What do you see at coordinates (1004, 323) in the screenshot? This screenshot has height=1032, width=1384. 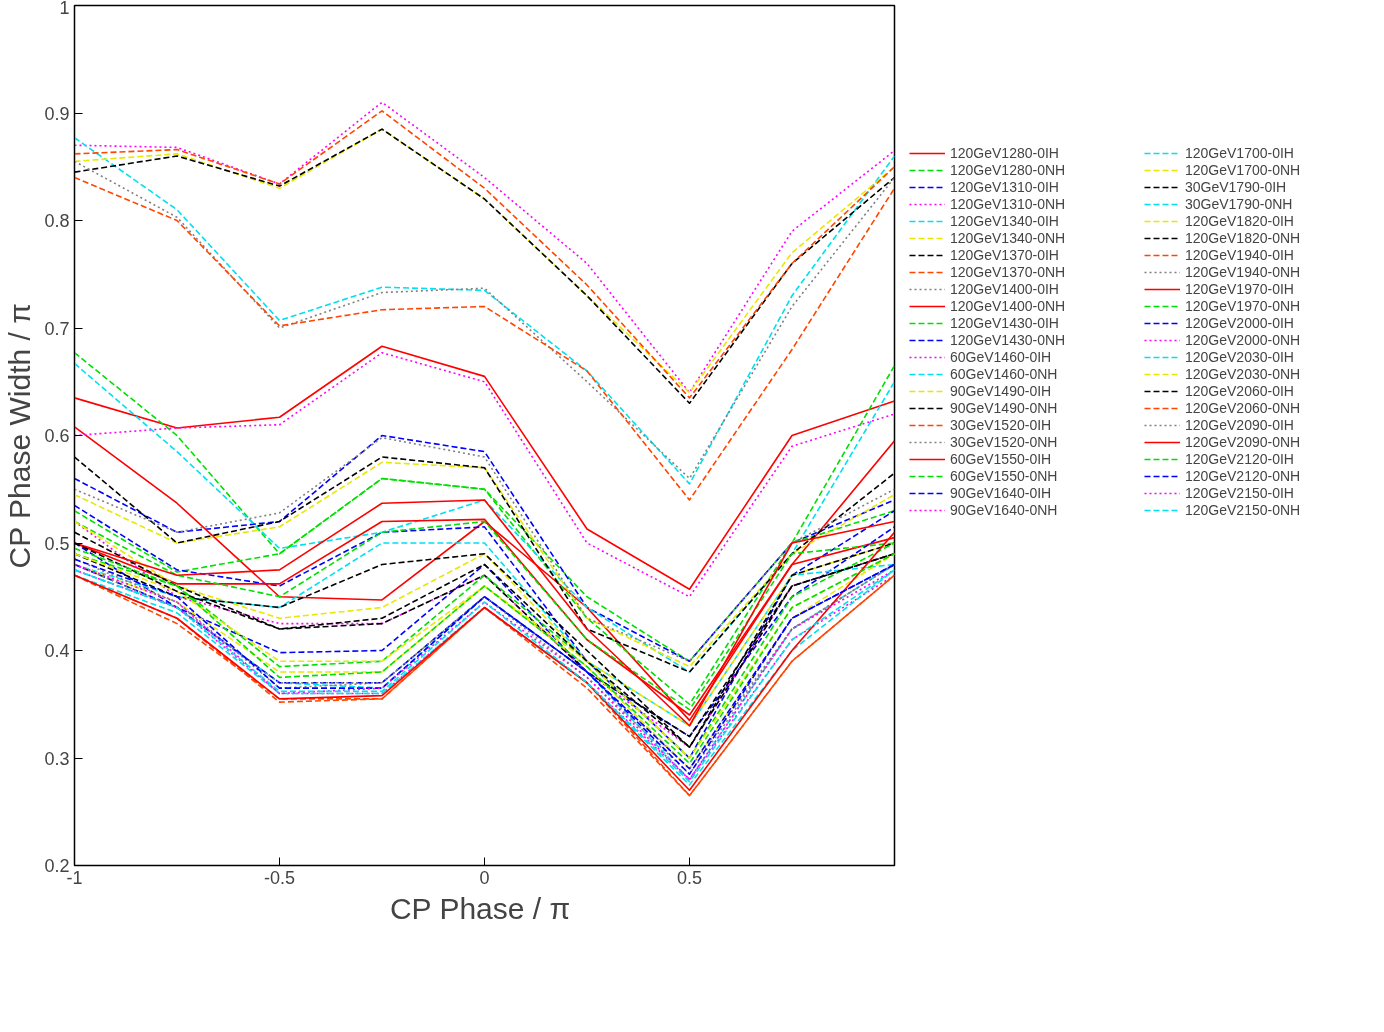 I see `legend-label: 120GeV1430-0IH` at bounding box center [1004, 323].